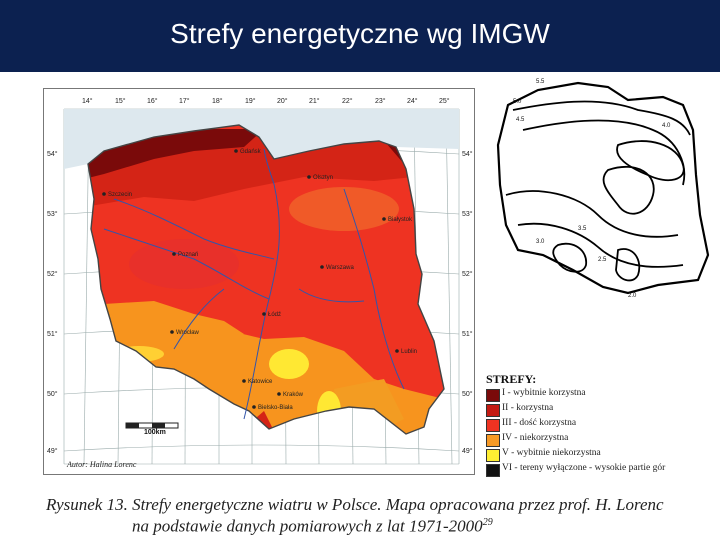  I want to click on caption-reference: 29, so click(487, 522).